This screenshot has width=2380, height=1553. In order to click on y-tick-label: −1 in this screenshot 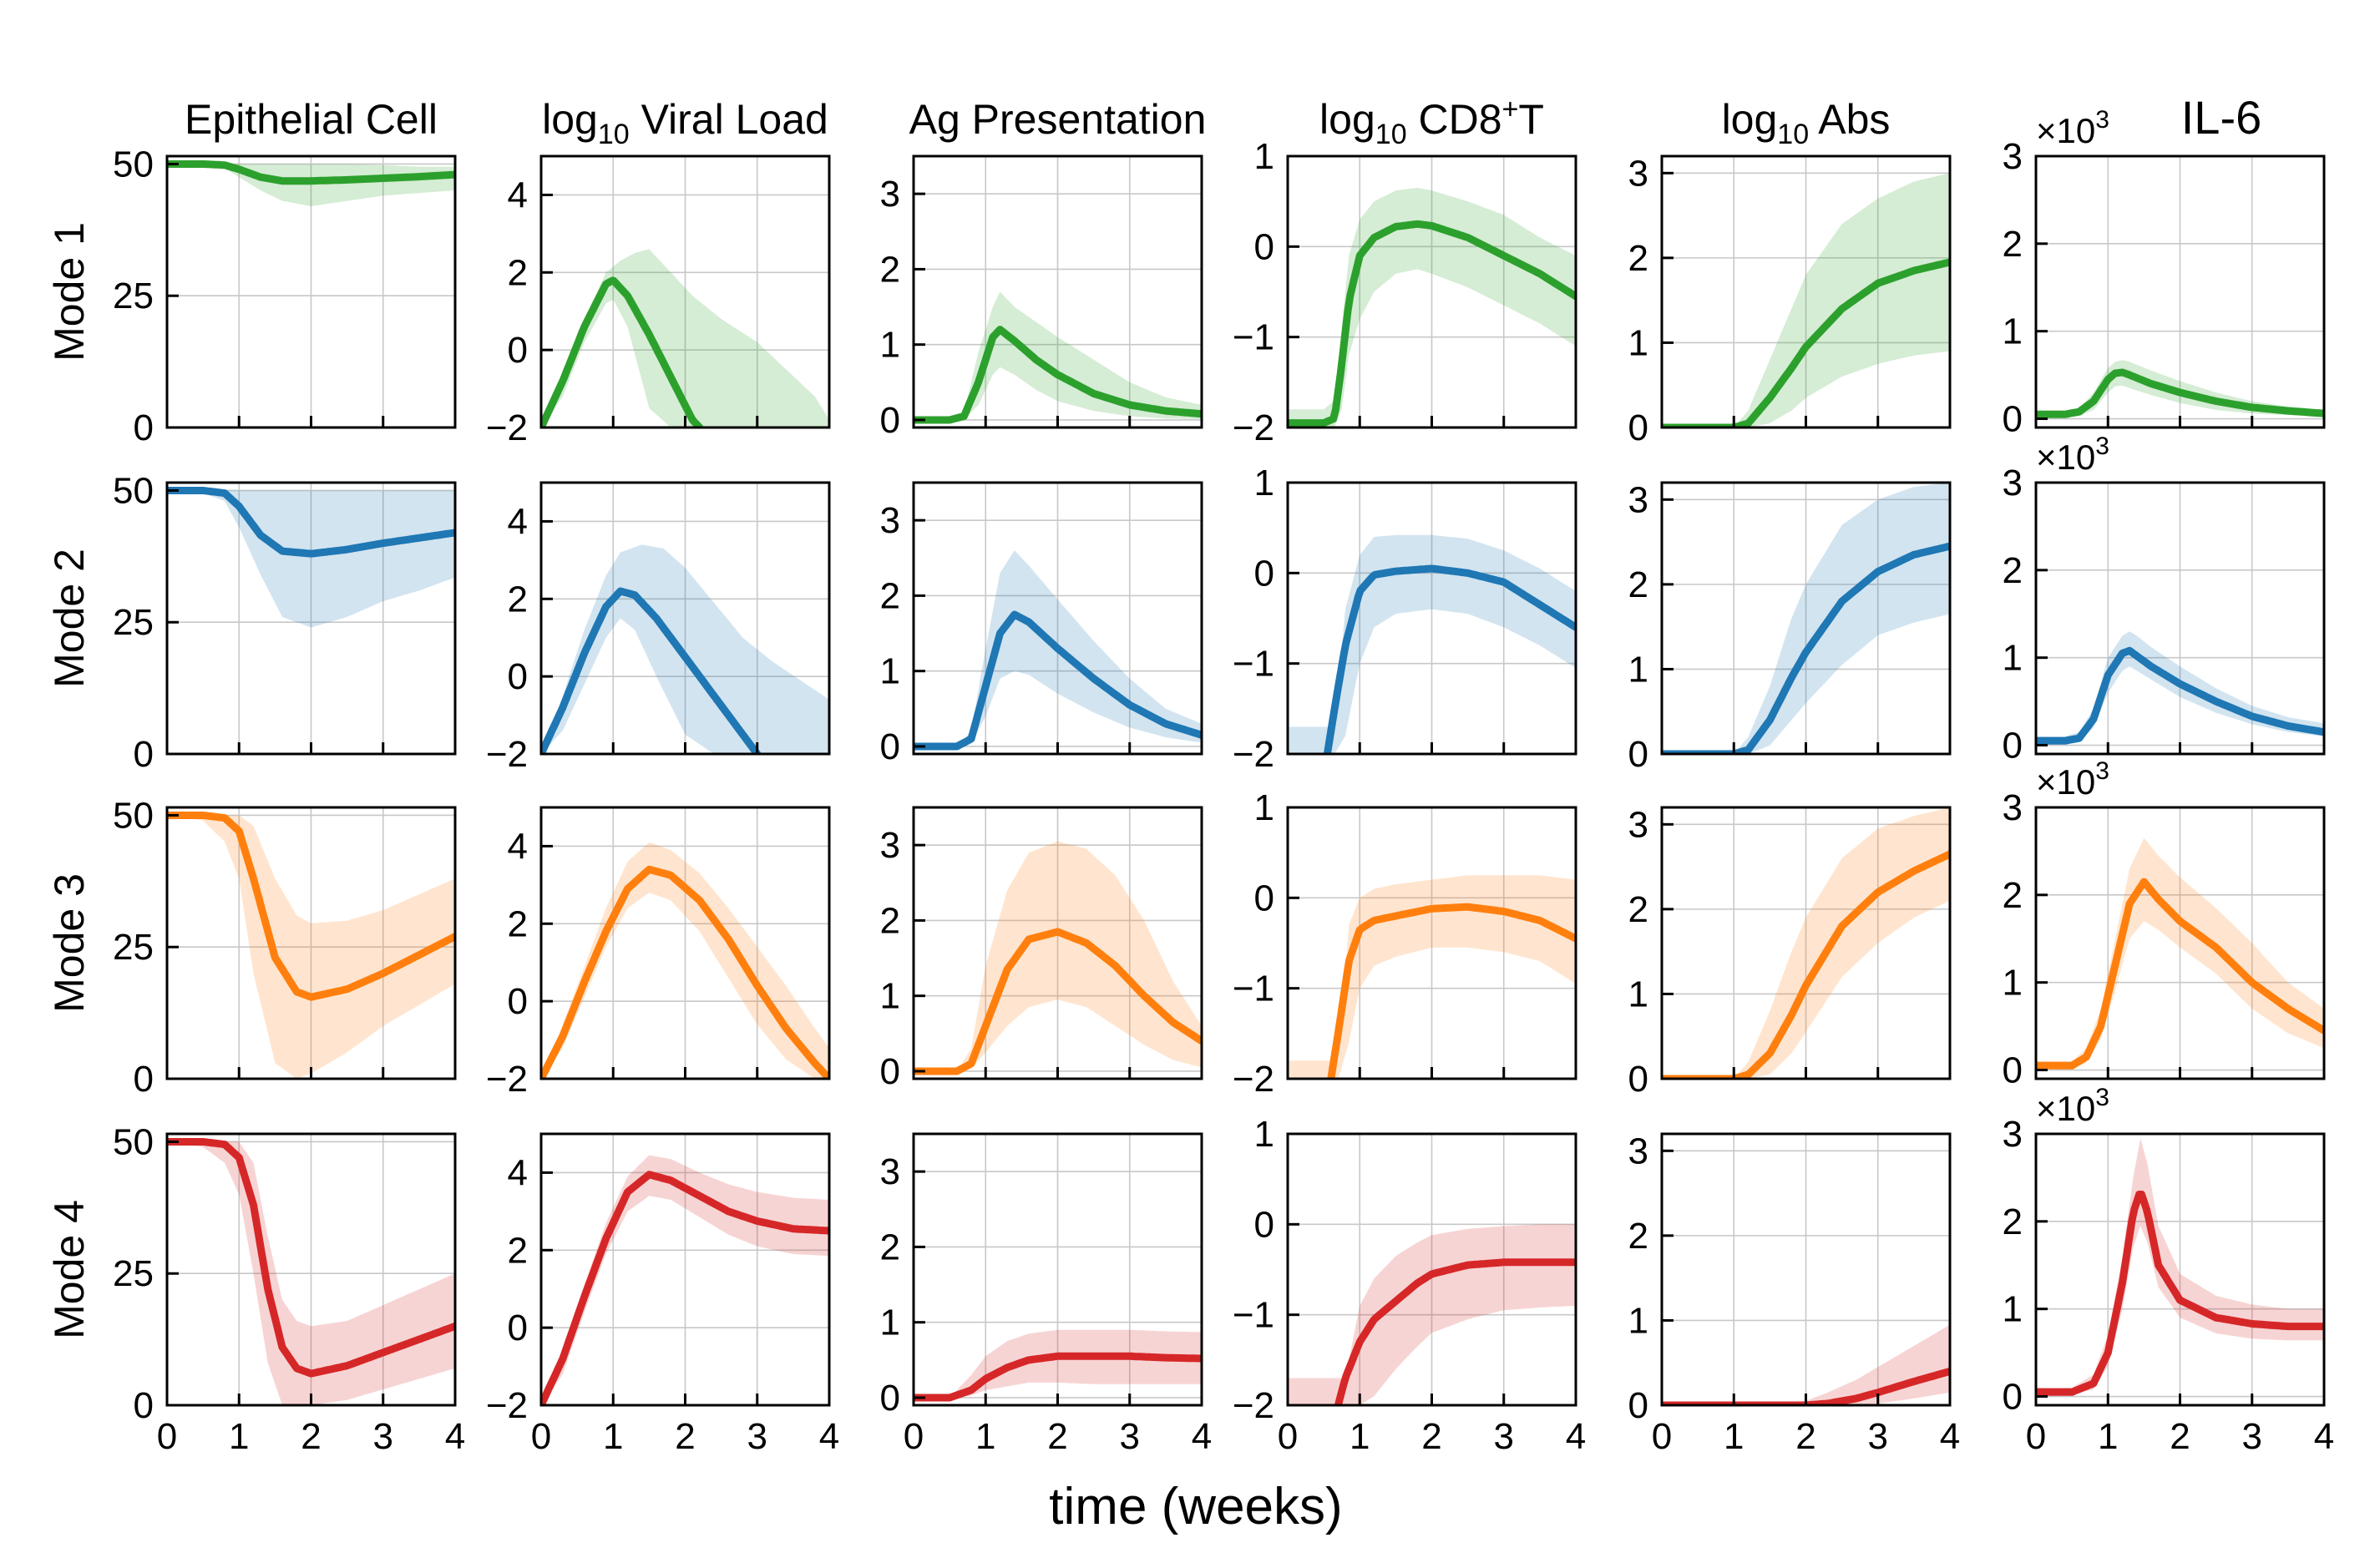, I will do `click(1254, 989)`.